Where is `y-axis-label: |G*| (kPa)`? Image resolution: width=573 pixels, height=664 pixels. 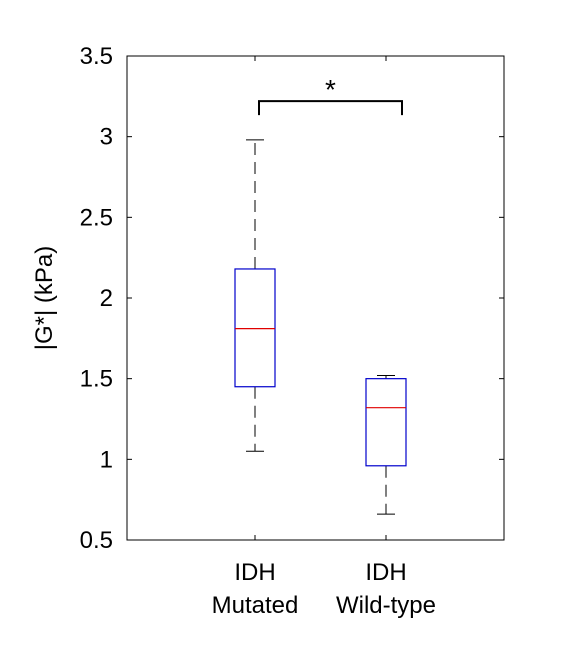
y-axis-label: |G*| (kPa) is located at coordinates (44, 298).